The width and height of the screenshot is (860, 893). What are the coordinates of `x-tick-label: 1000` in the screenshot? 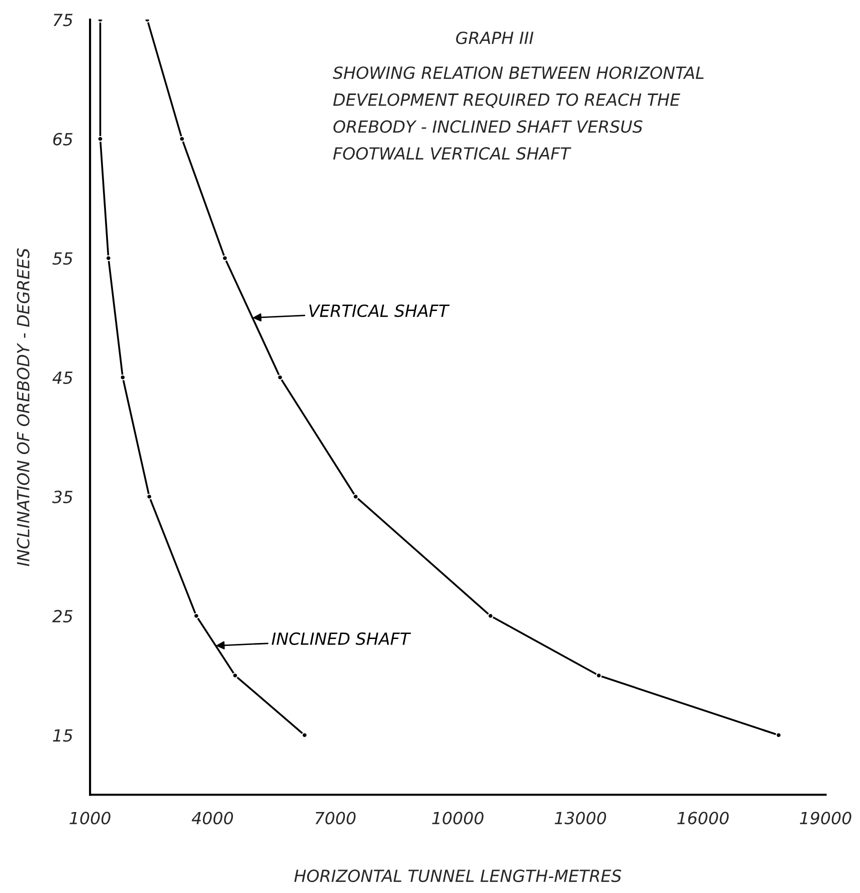 It's located at (90, 818).